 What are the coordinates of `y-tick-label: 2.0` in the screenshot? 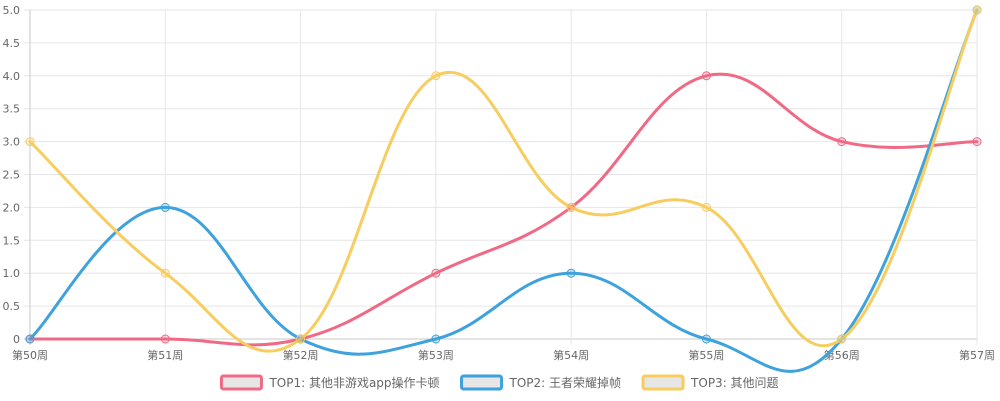 It's located at (12, 207).